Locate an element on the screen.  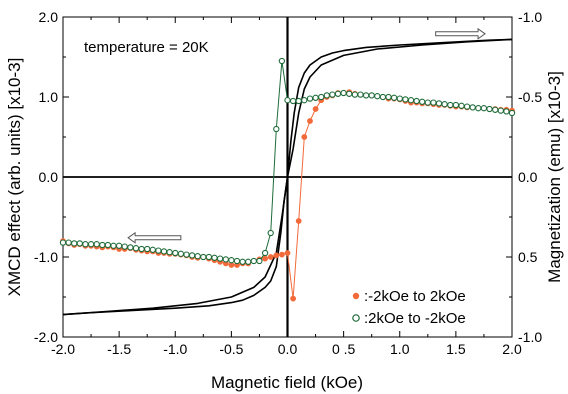
x-tick-label: 0.0 is located at coordinates (288, 349).